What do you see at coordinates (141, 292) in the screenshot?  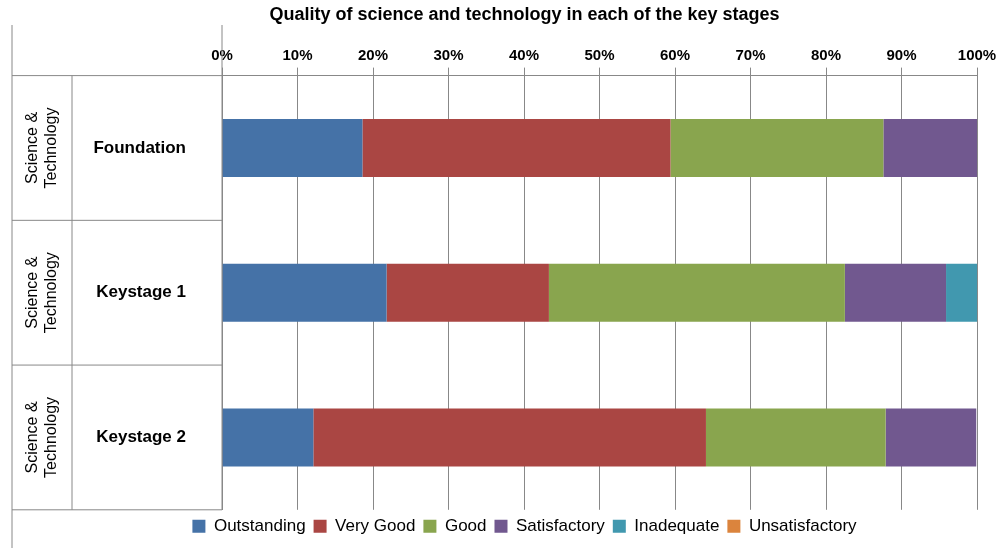 I see `y-tick-label: Keystage 1` at bounding box center [141, 292].